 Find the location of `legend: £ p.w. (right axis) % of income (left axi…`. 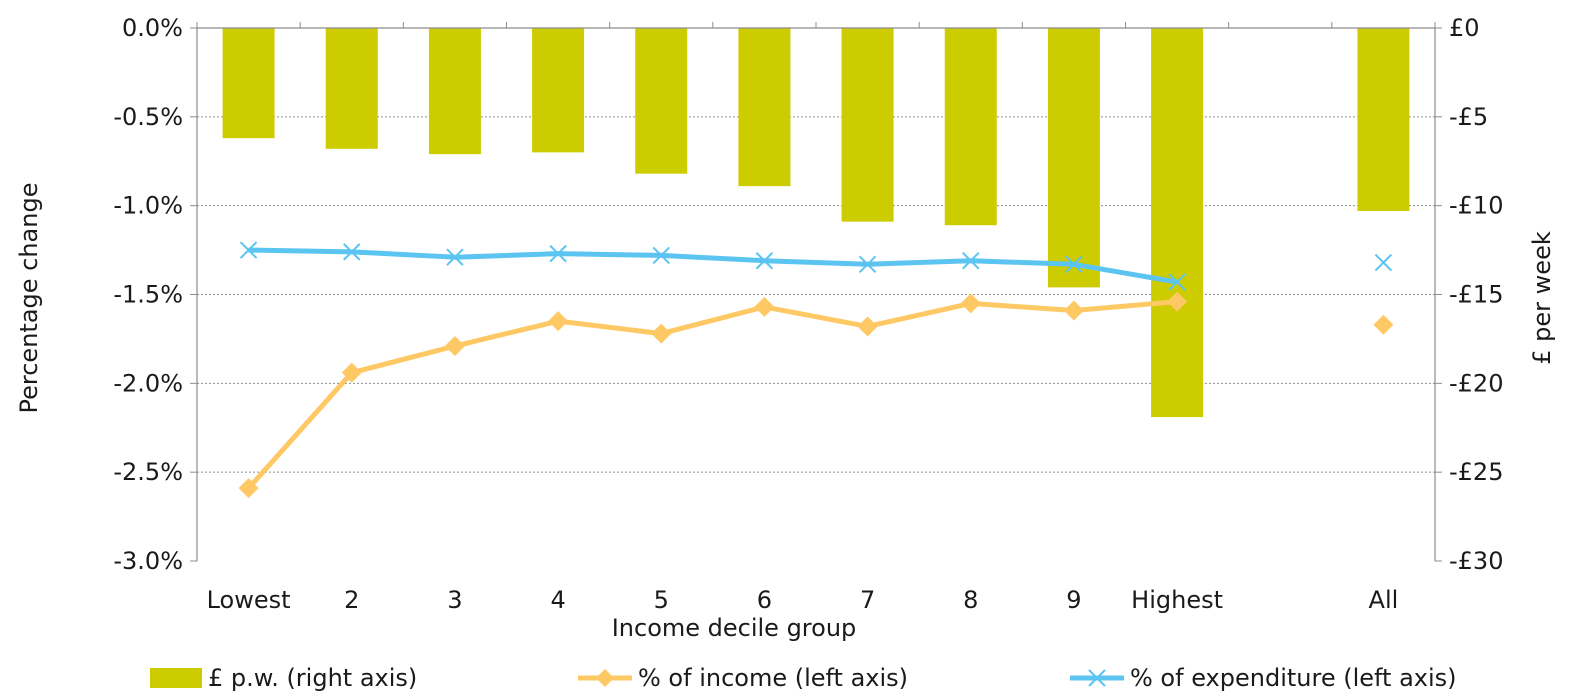

legend: £ p.w. (right axis) % of income (left axi… is located at coordinates (803, 678).